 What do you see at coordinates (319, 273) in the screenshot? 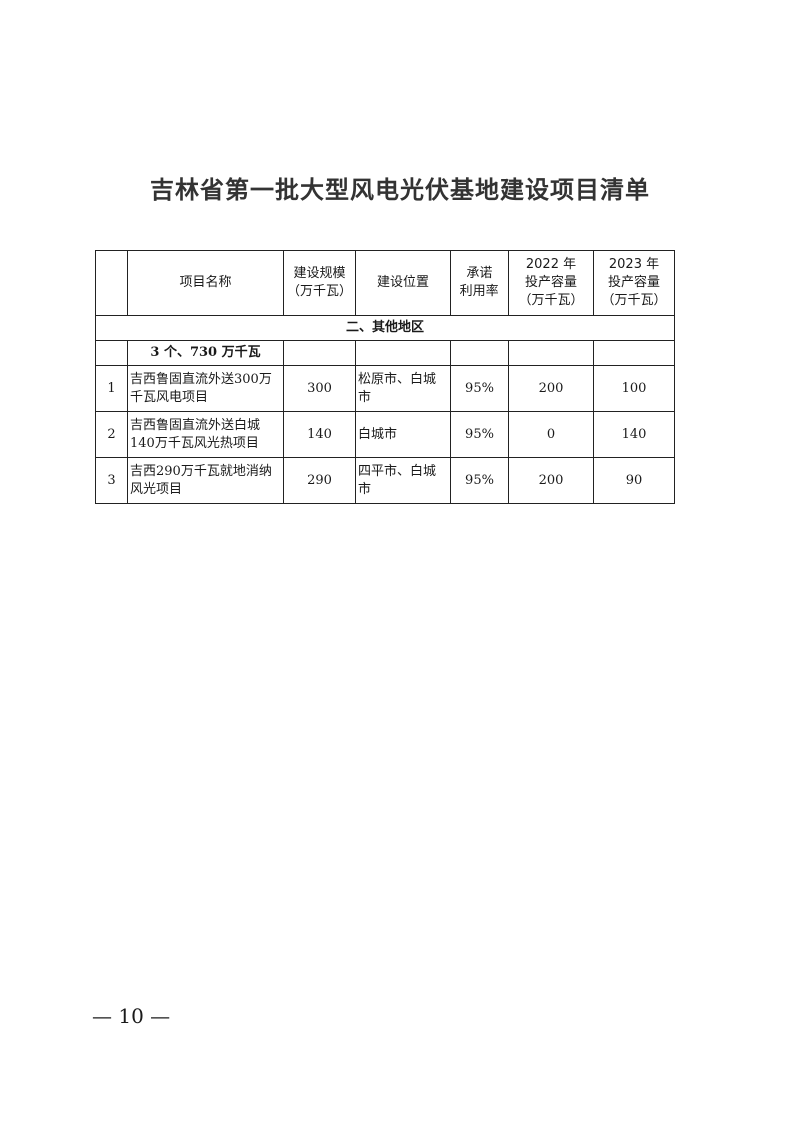
I see `header-line: 建设规模` at bounding box center [319, 273].